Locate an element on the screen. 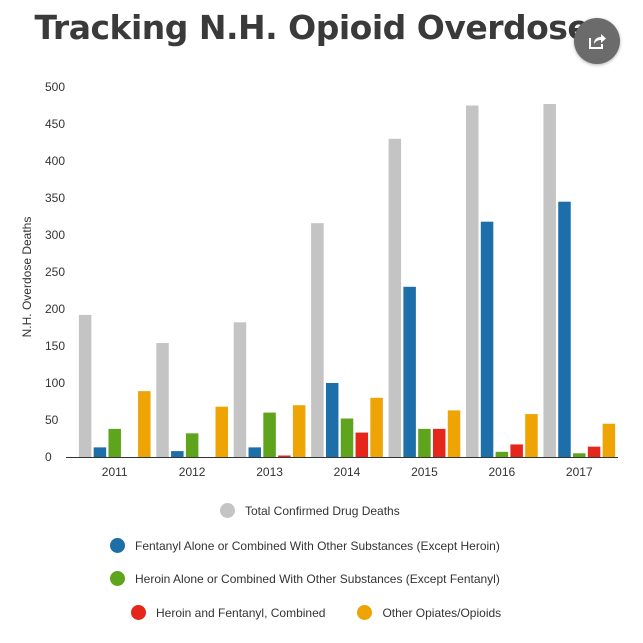 This screenshot has height=643, width=643. x-tick-label: 2011 is located at coordinates (115, 472).